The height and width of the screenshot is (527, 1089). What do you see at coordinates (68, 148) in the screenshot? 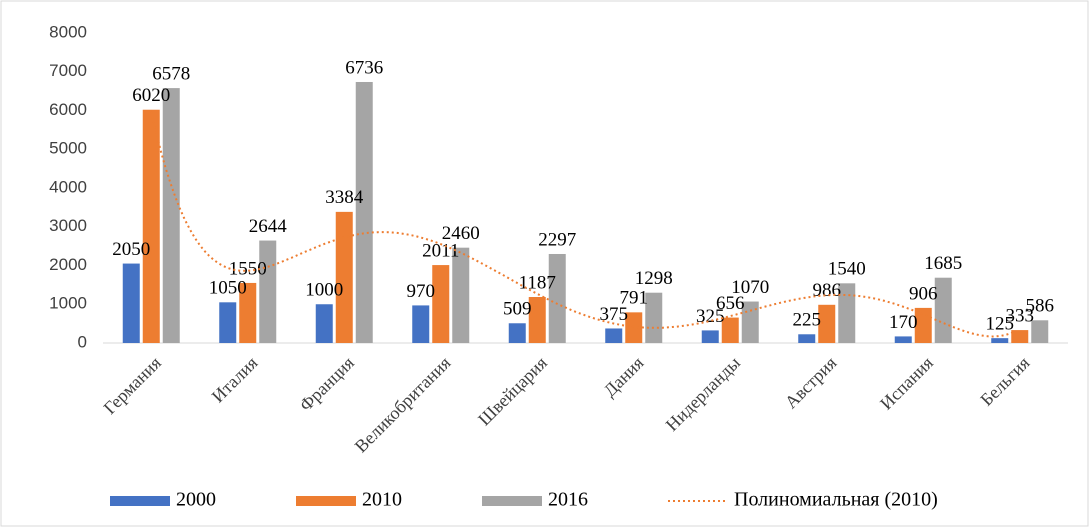
I see `y-tick-label: 5000` at bounding box center [68, 148].